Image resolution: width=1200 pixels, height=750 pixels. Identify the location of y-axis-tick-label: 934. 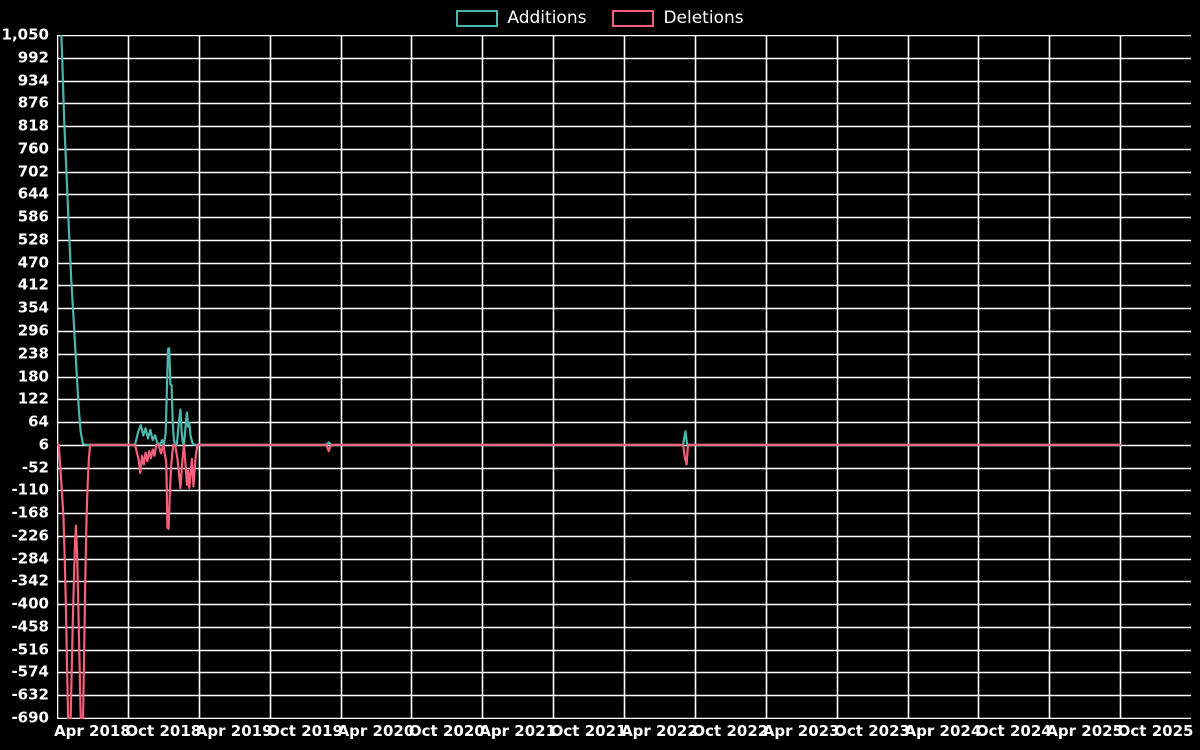
(33, 80).